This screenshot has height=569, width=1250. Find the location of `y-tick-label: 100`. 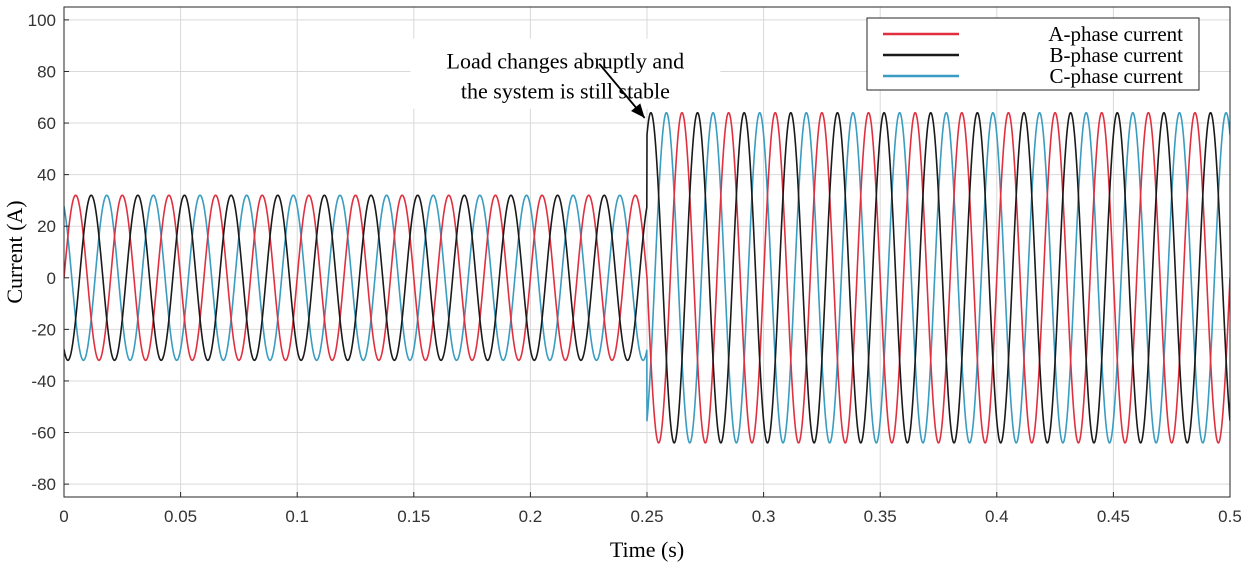

y-tick-label: 100 is located at coordinates (42, 20).